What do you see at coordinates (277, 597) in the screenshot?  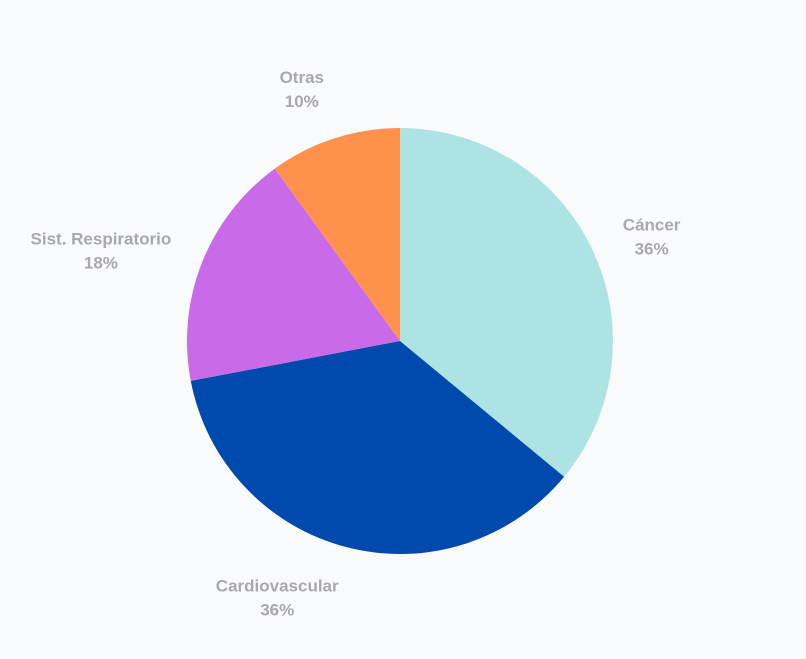 I see `slice-label-cardiovascular: Cardiovascular 36%` at bounding box center [277, 597].